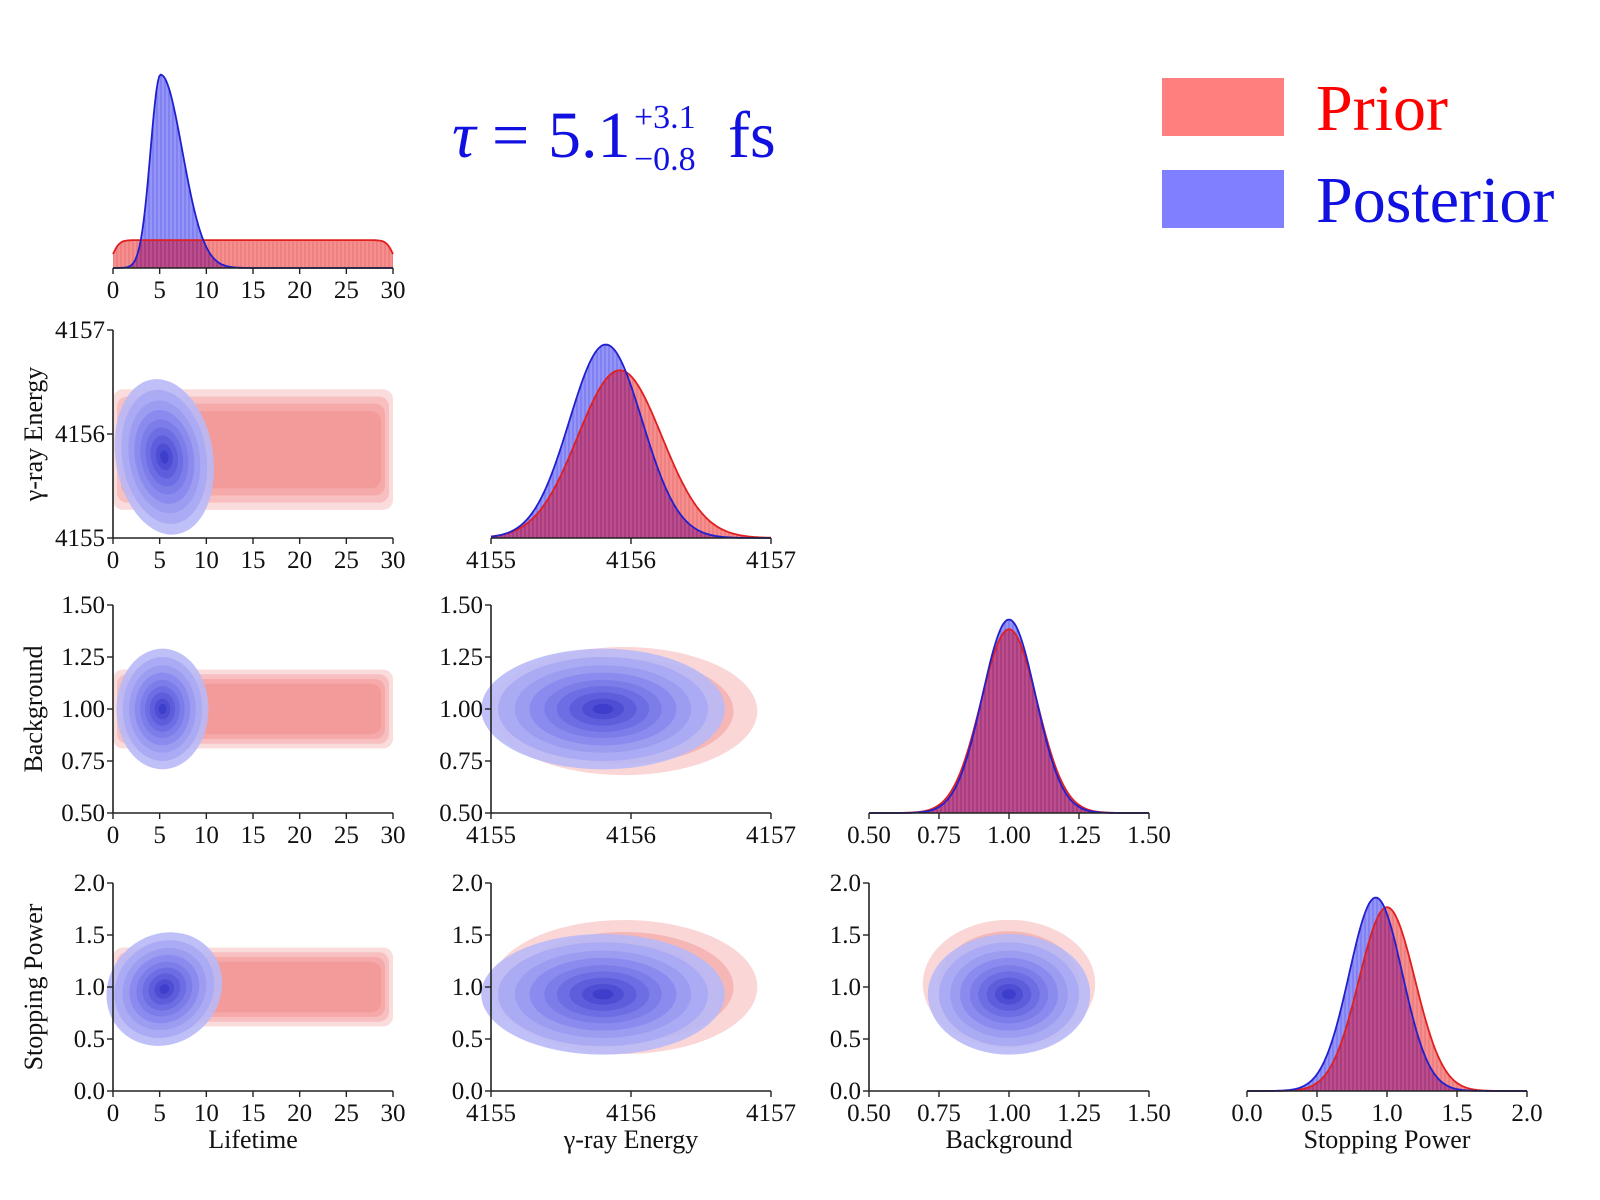 This screenshot has width=1600, height=1200. What do you see at coordinates (1149, 835) in the screenshot?
I see `diag-background-x-tick-label: 1.50` at bounding box center [1149, 835].